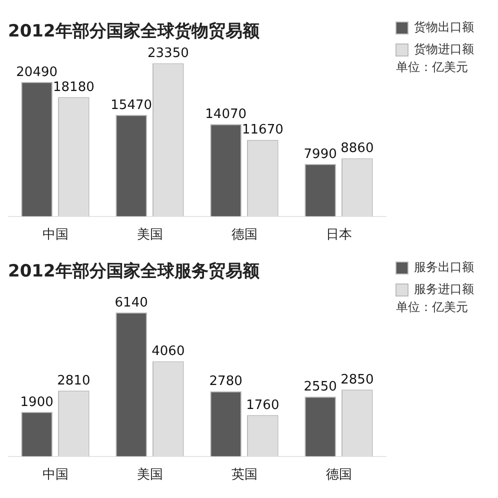 The width and height of the screenshot is (498, 498). What do you see at coordinates (225, 382) in the screenshot?
I see `data-label: 2780` at bounding box center [225, 382].